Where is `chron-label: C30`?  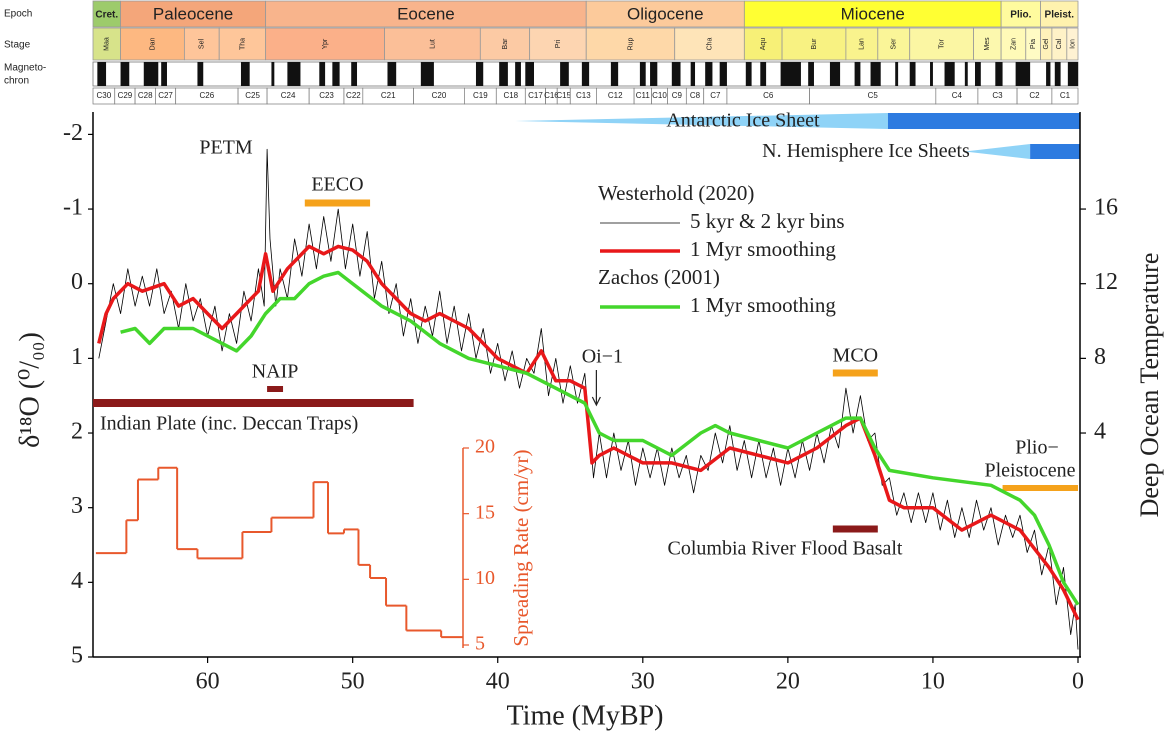
chron-label: C30 is located at coordinates (104, 95).